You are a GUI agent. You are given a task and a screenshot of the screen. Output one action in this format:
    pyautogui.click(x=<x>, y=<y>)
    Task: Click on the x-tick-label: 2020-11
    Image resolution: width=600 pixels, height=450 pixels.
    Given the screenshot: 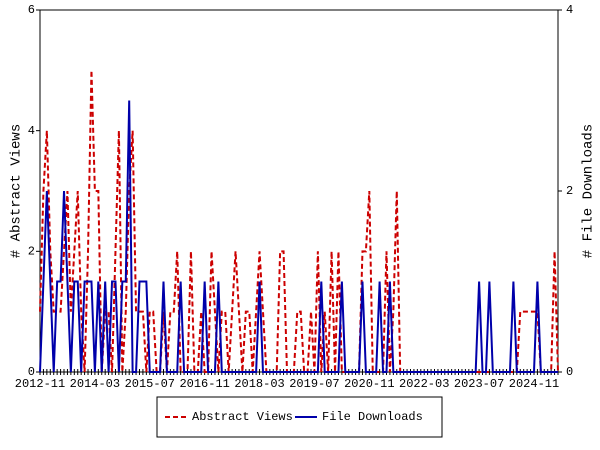 What is the action you would take?
    pyautogui.click(x=369, y=384)
    